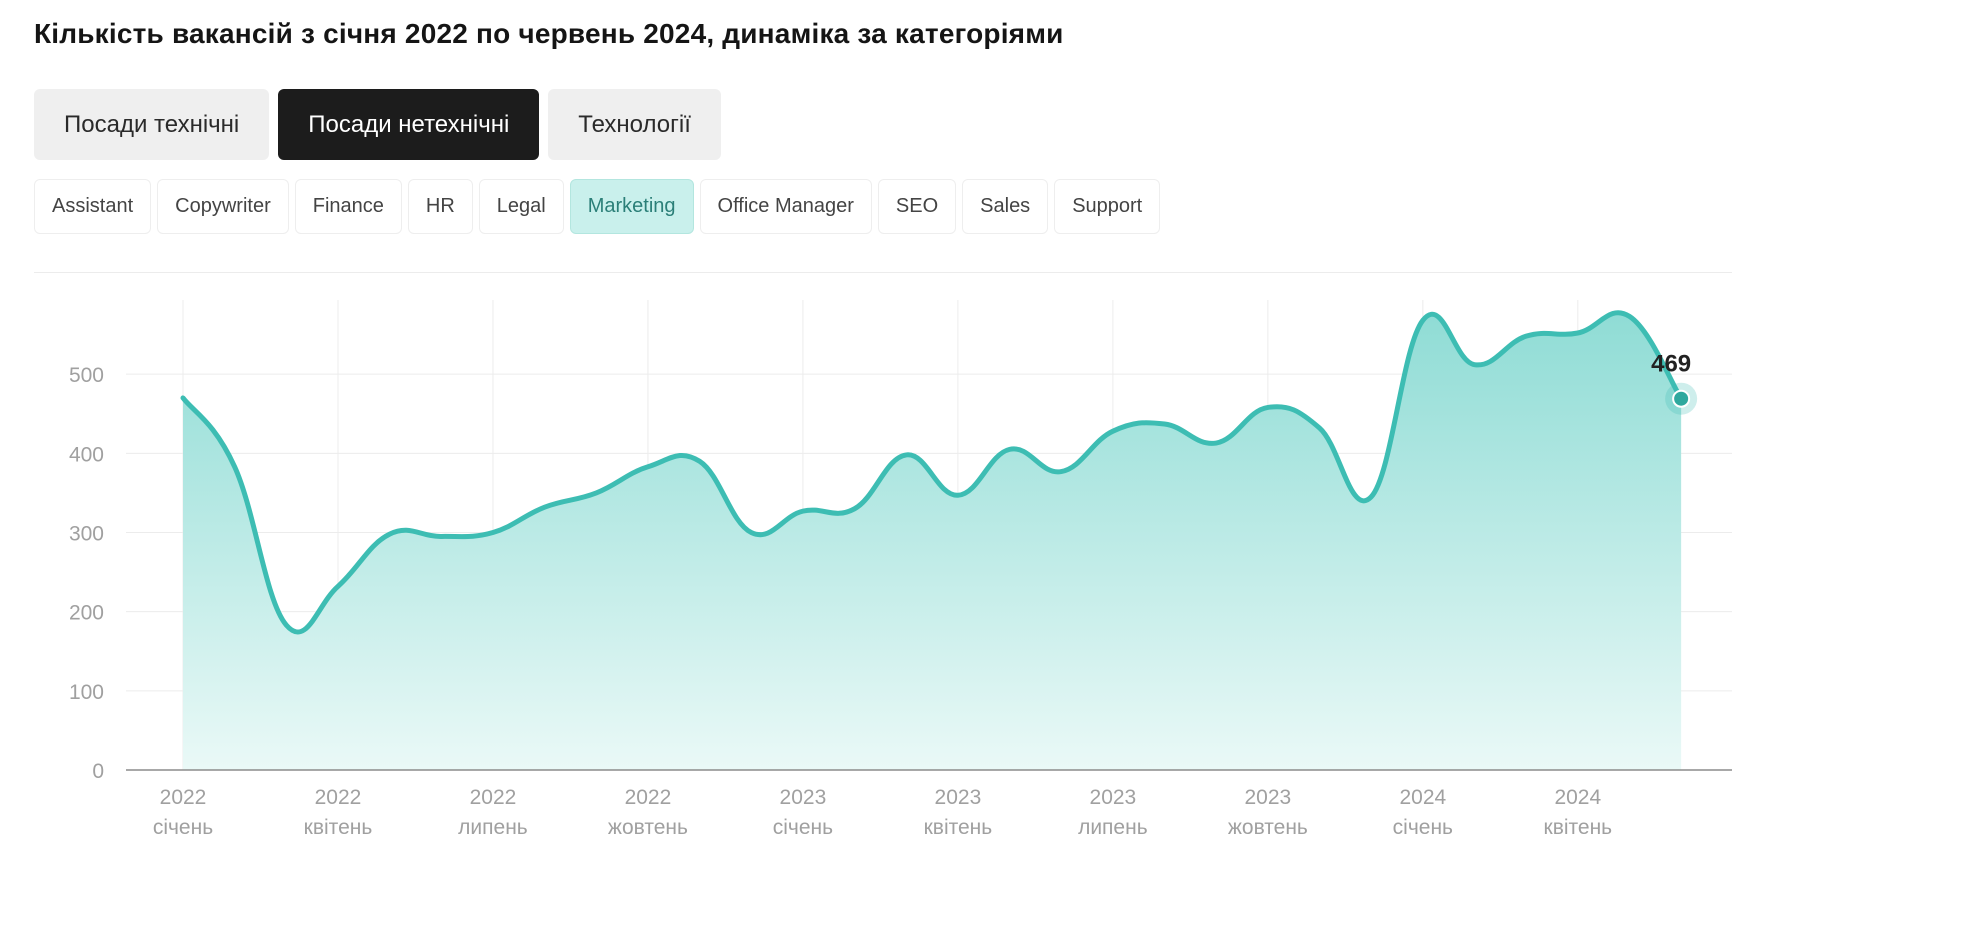  I want to click on chip-office-manager: Office Manager, so click(785, 206).